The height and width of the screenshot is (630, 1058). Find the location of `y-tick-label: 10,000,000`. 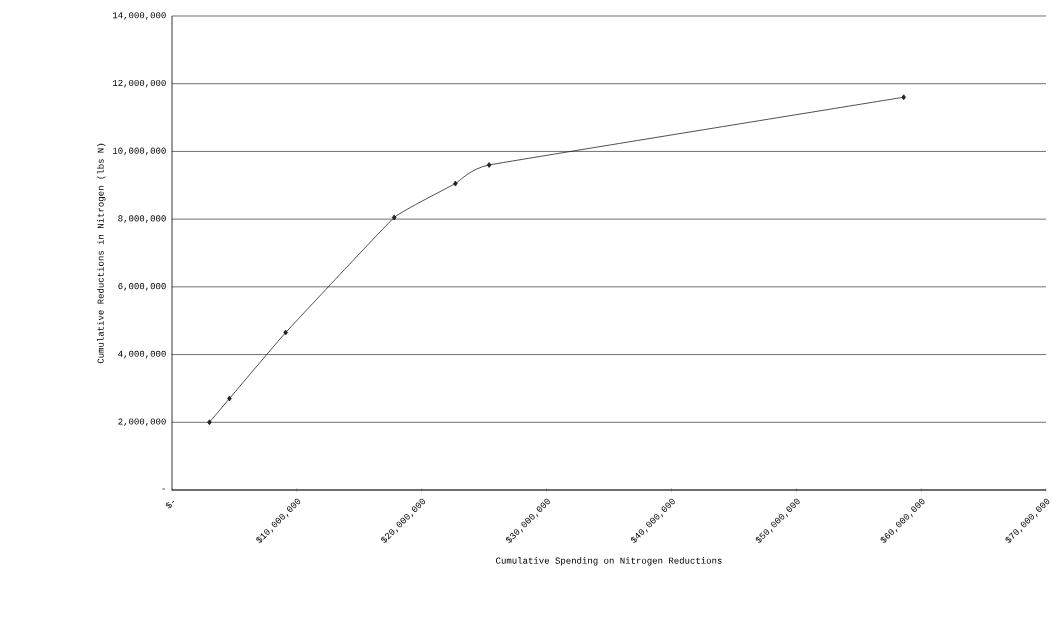

y-tick-label: 10,000,000 is located at coordinates (139, 151).